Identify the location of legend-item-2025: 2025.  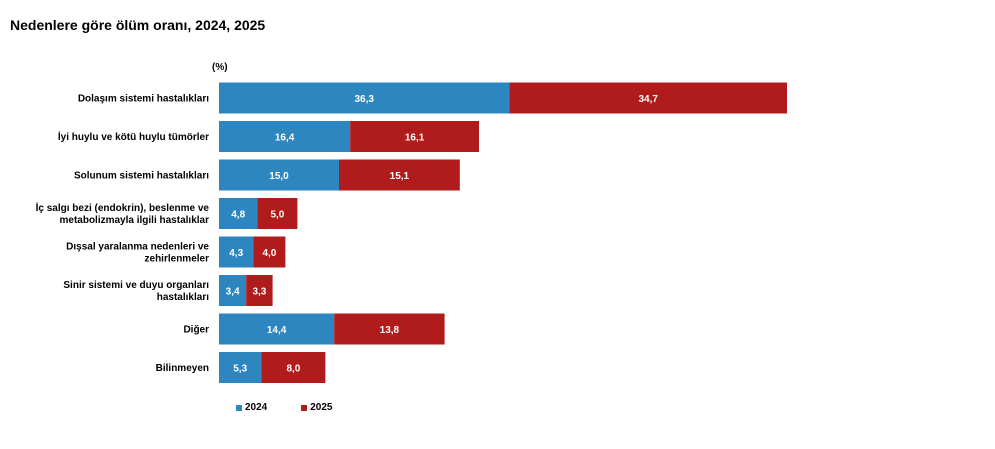
(317, 407).